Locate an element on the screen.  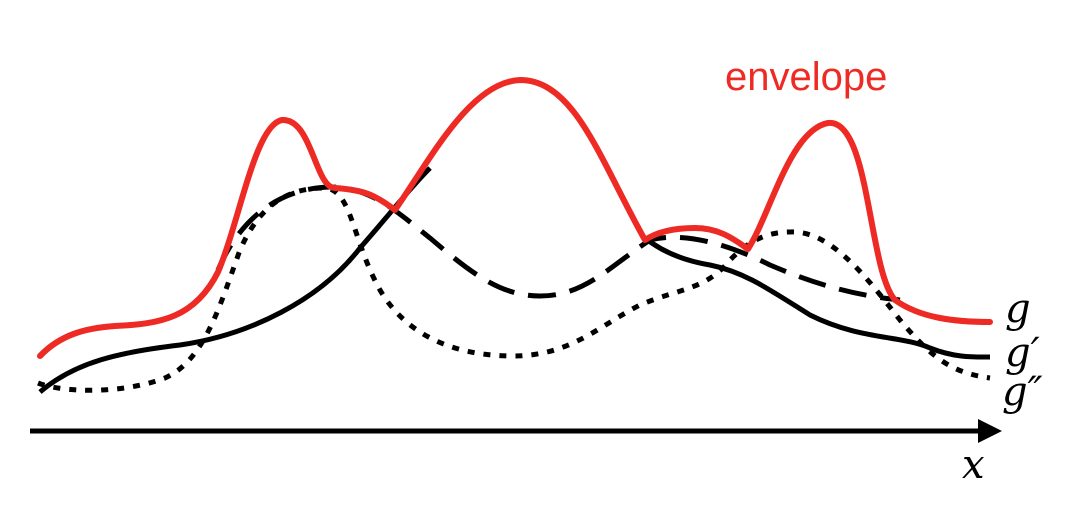
curve-g-label: g is located at coordinates (1018, 309).